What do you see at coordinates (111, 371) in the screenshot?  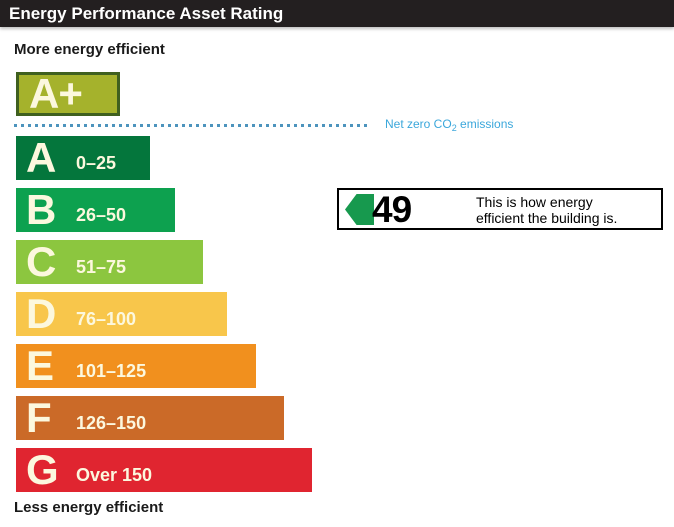 I see `band-range: 101–125` at bounding box center [111, 371].